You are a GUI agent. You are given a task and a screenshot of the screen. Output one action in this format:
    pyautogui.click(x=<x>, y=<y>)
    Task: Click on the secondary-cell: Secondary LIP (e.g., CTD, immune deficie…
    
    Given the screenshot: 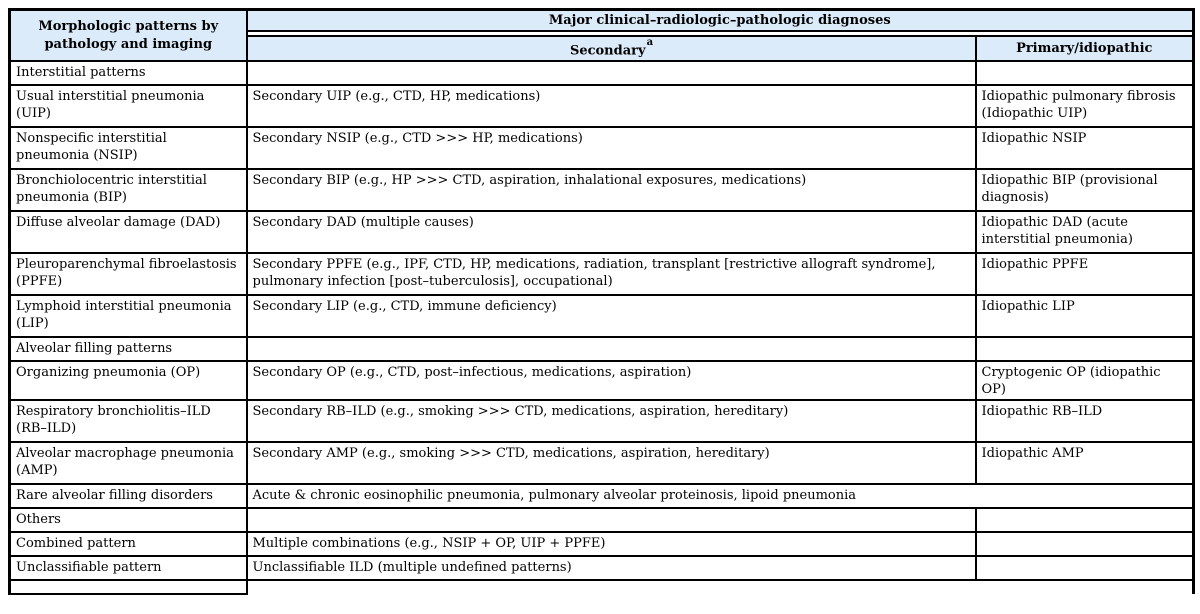 What is the action you would take?
    pyautogui.click(x=611, y=316)
    